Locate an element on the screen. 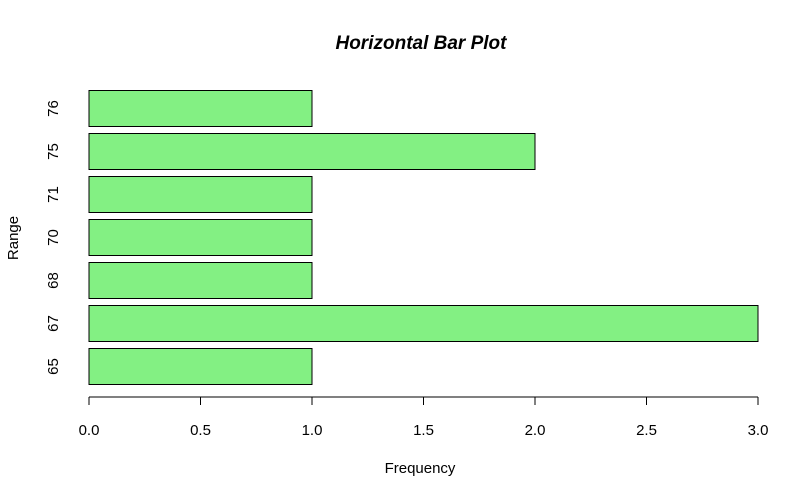 The width and height of the screenshot is (799, 499). x-tick-label: 2.5 is located at coordinates (646, 430).